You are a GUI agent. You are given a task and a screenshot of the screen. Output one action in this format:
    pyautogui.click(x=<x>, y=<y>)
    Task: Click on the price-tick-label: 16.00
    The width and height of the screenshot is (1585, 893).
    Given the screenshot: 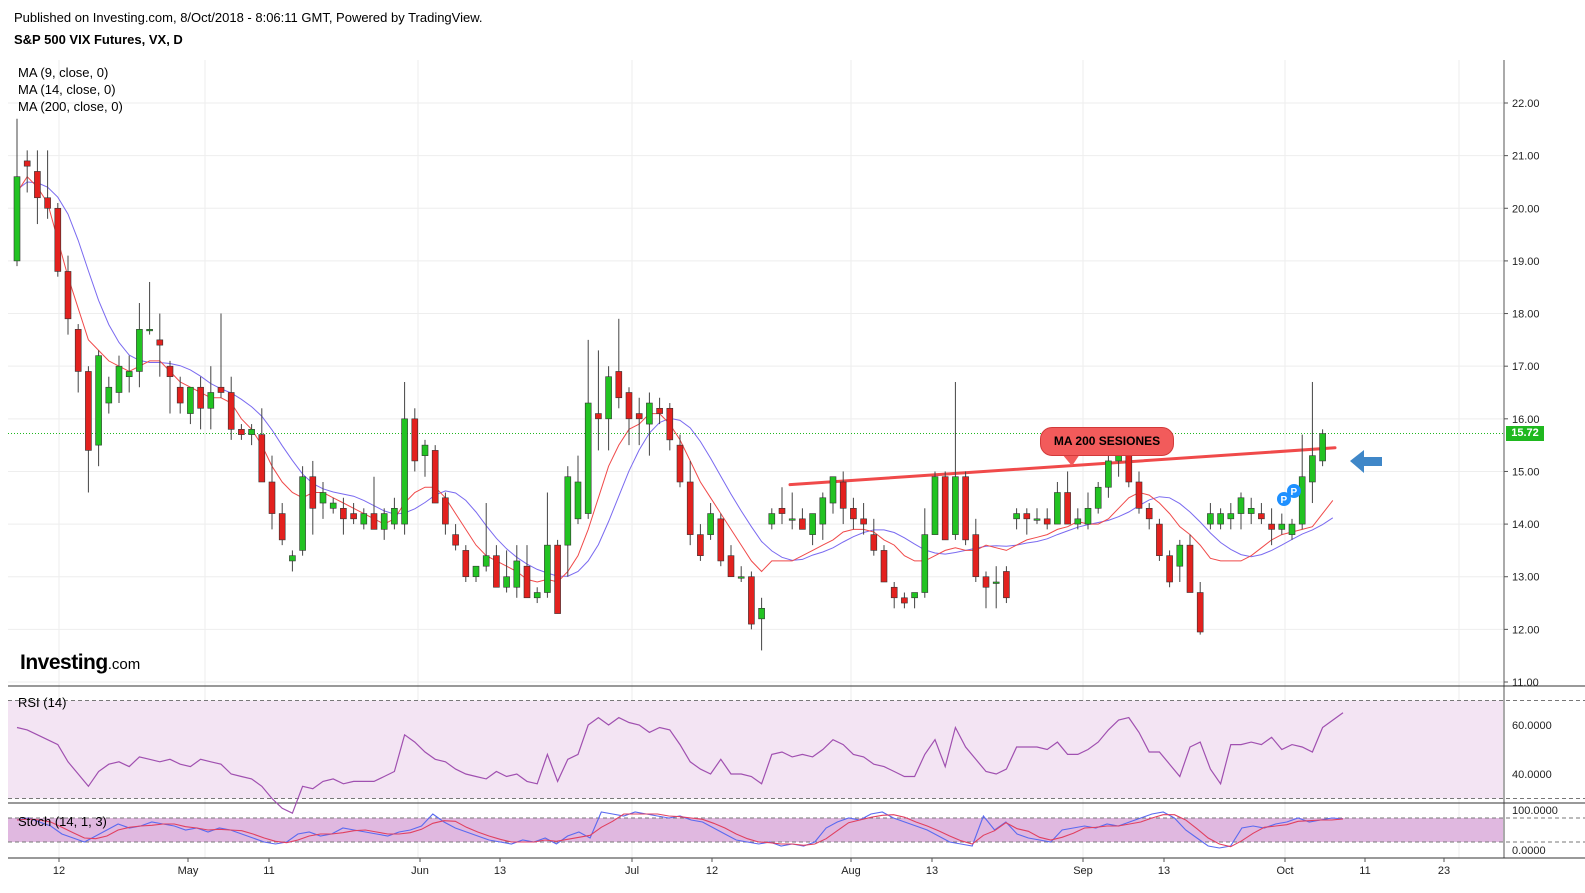 What is the action you would take?
    pyautogui.click(x=1526, y=420)
    